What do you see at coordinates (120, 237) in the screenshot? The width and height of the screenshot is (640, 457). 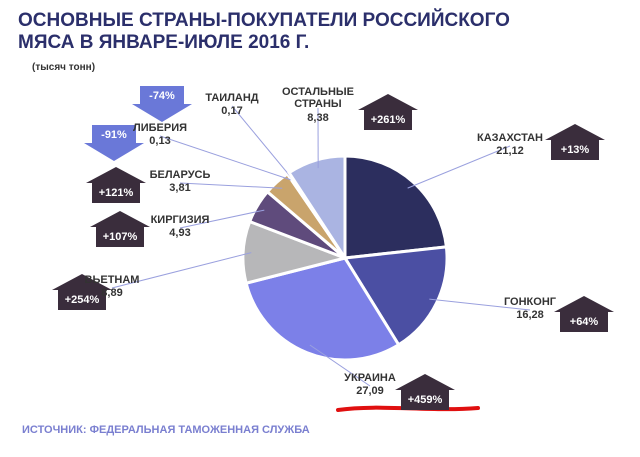 I see `change-label: +107%` at bounding box center [120, 237].